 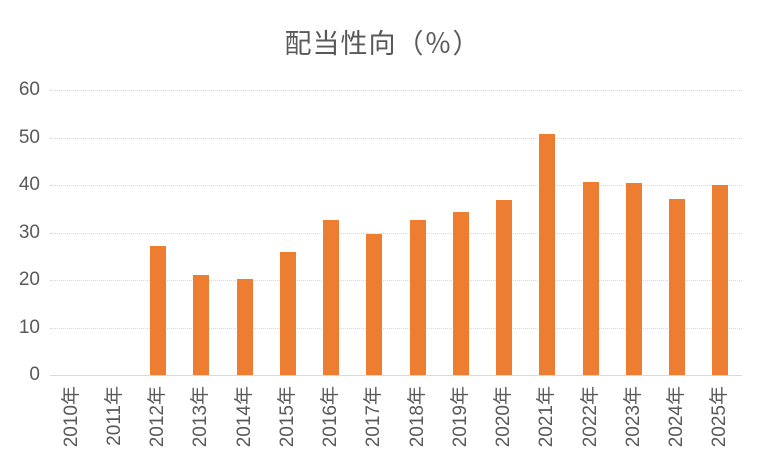 I want to click on x-axis-tick-label-2012年: 2012年, so click(x=158, y=417).